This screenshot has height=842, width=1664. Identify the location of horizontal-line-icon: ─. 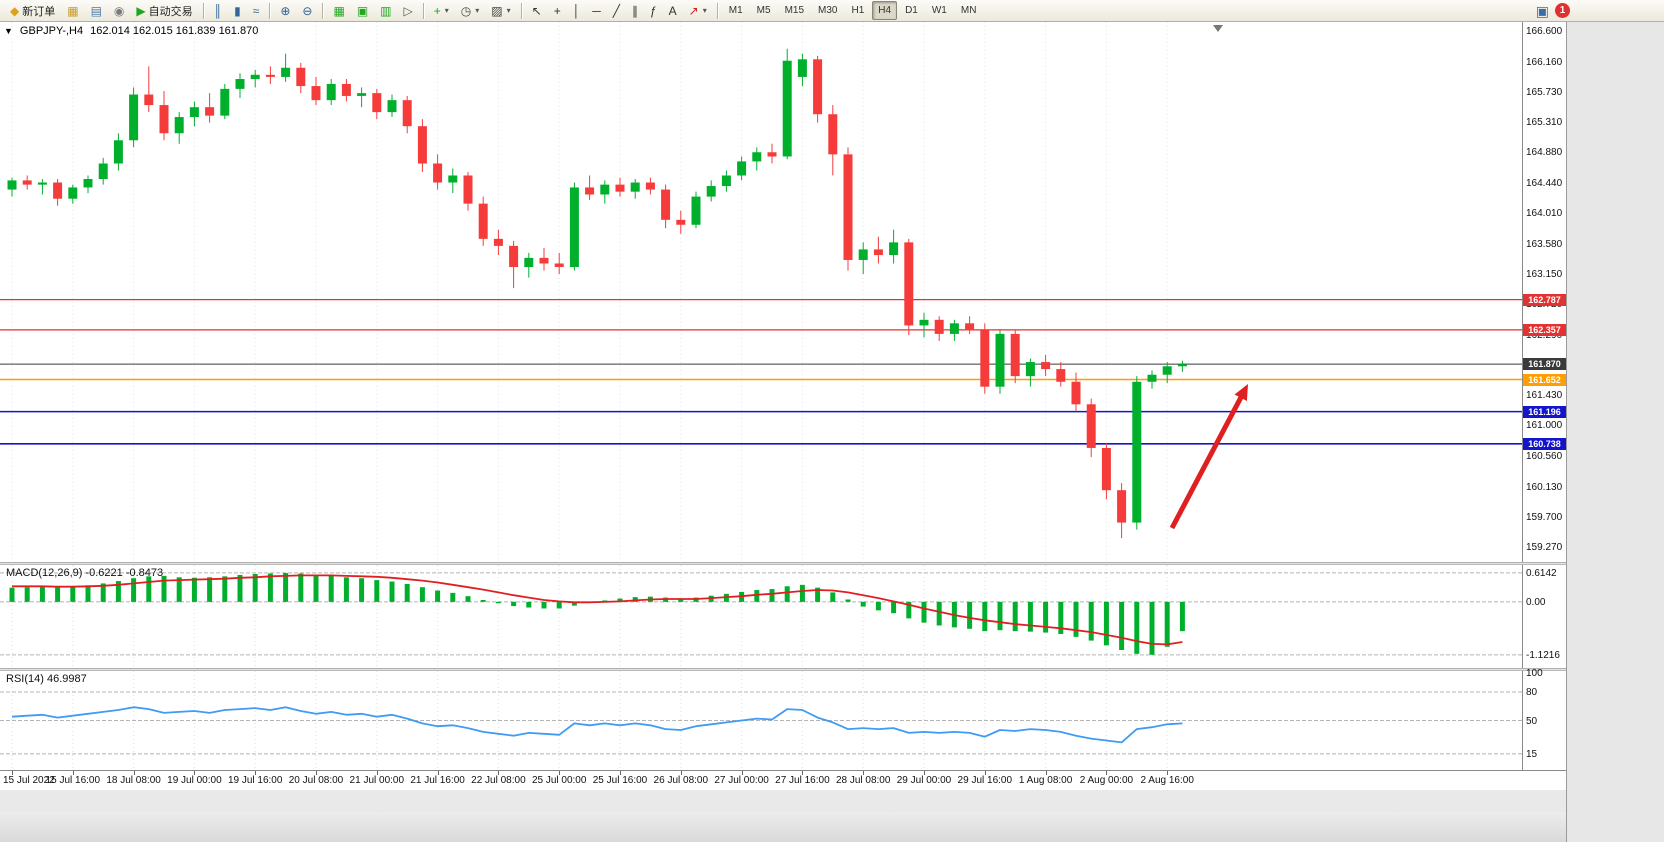
(596, 10).